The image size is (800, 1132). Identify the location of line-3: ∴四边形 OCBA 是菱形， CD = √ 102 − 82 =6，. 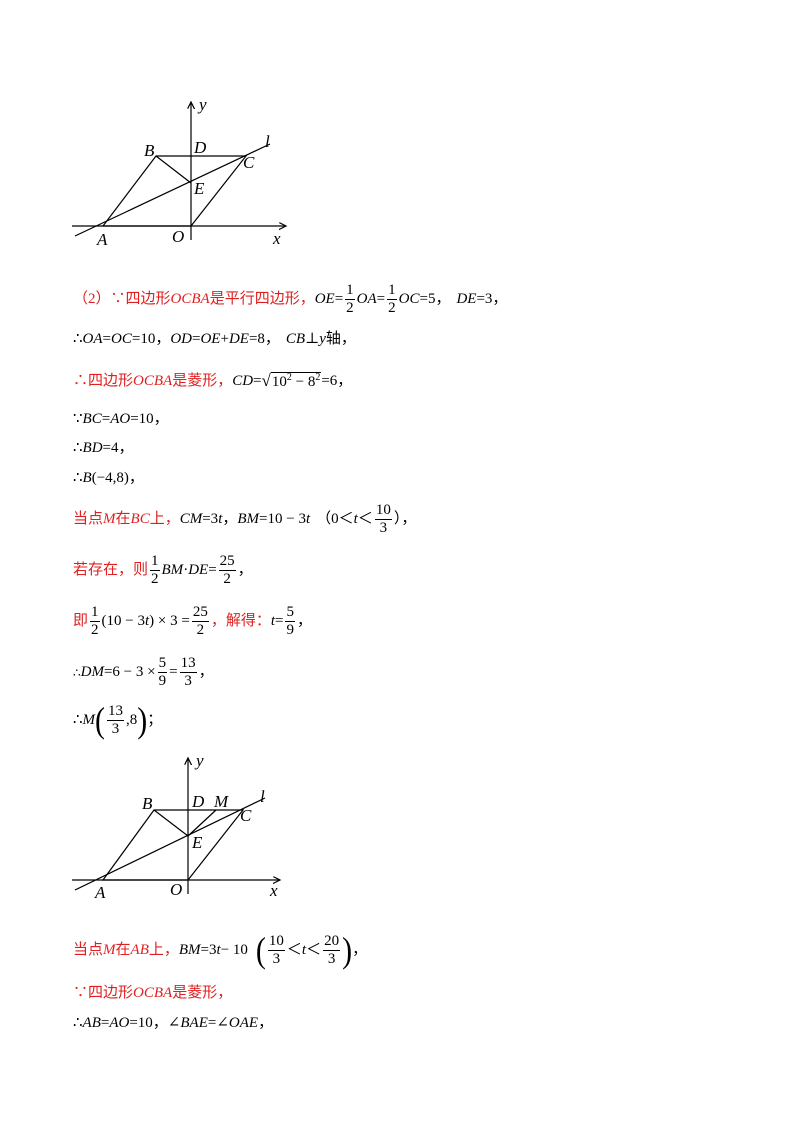
(213, 380).